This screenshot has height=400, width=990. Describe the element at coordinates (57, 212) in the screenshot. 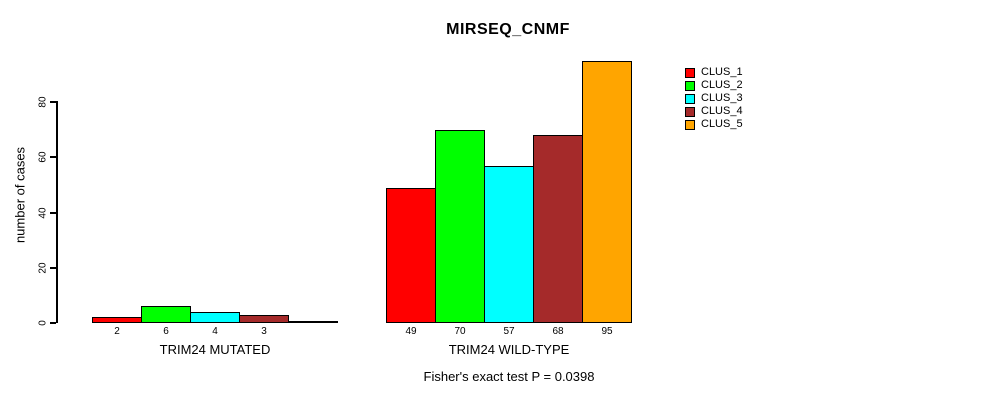

I see `y-axis-line` at that location.